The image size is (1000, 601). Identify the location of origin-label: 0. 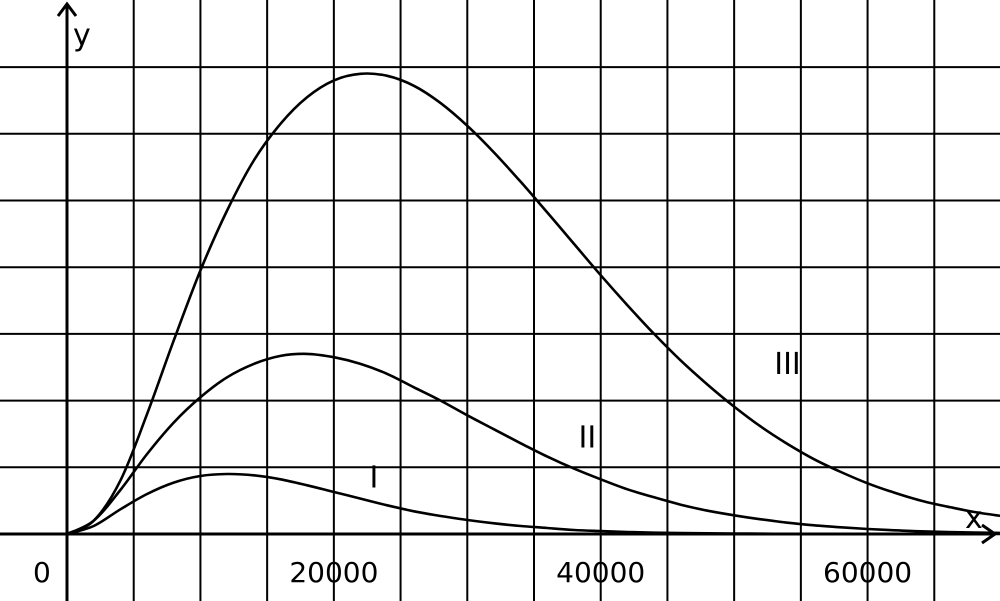
(42, 572).